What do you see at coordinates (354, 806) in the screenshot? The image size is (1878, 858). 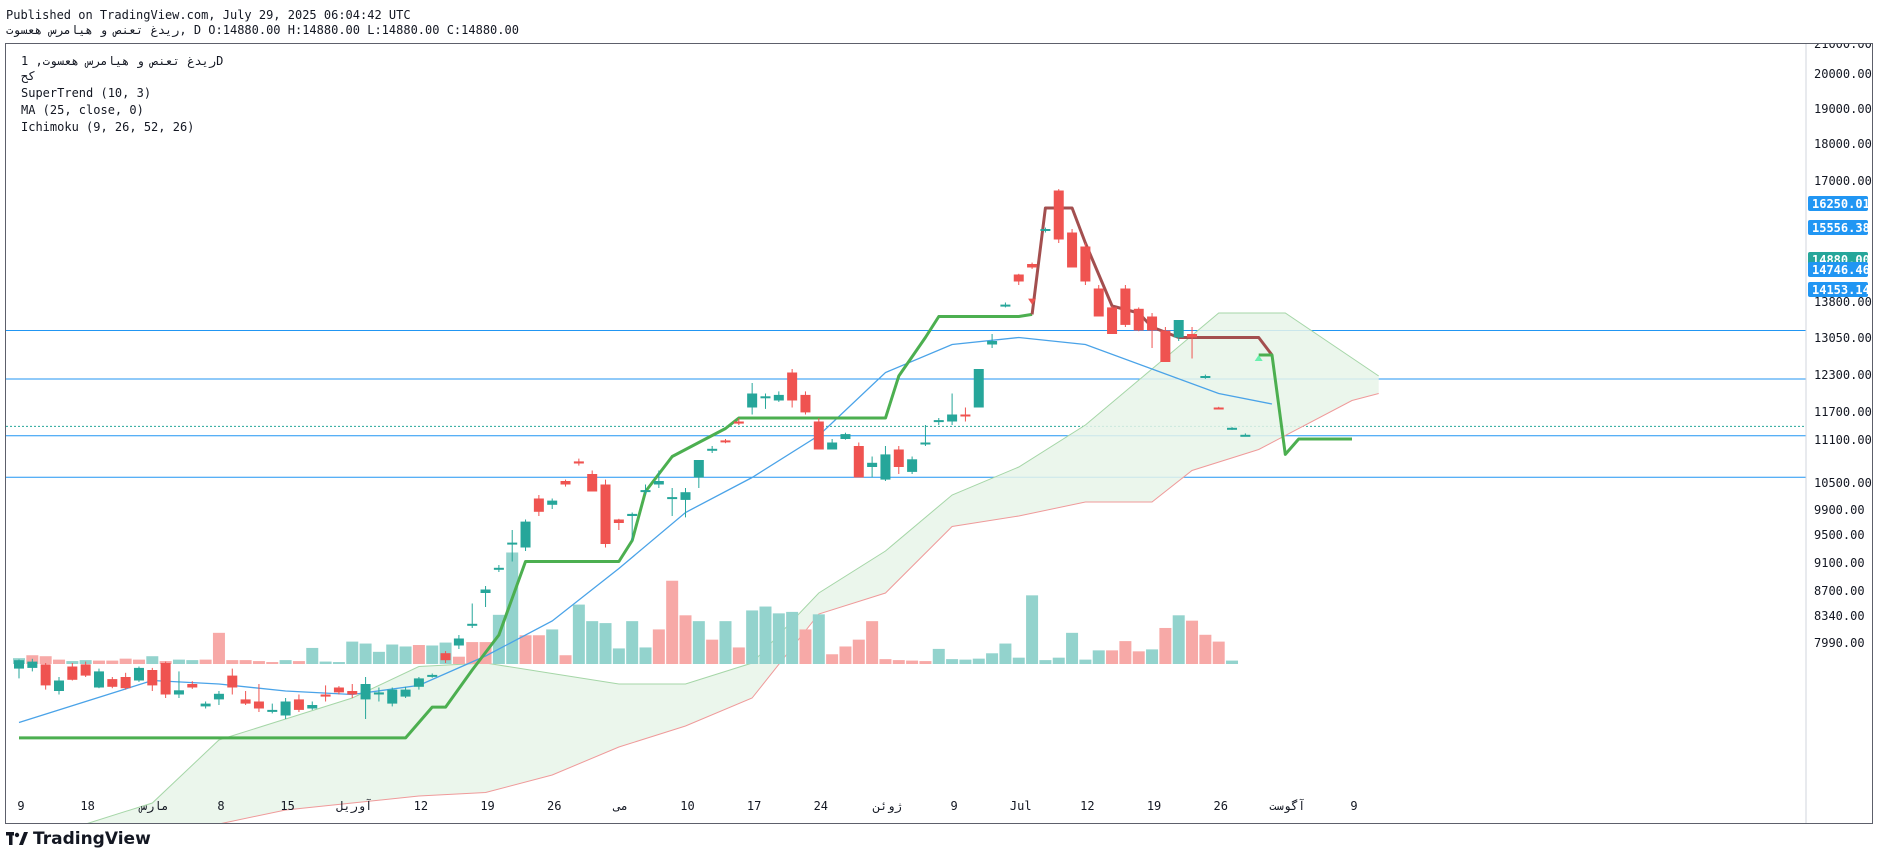 I see `x-tick-label: آوریل` at bounding box center [354, 806].